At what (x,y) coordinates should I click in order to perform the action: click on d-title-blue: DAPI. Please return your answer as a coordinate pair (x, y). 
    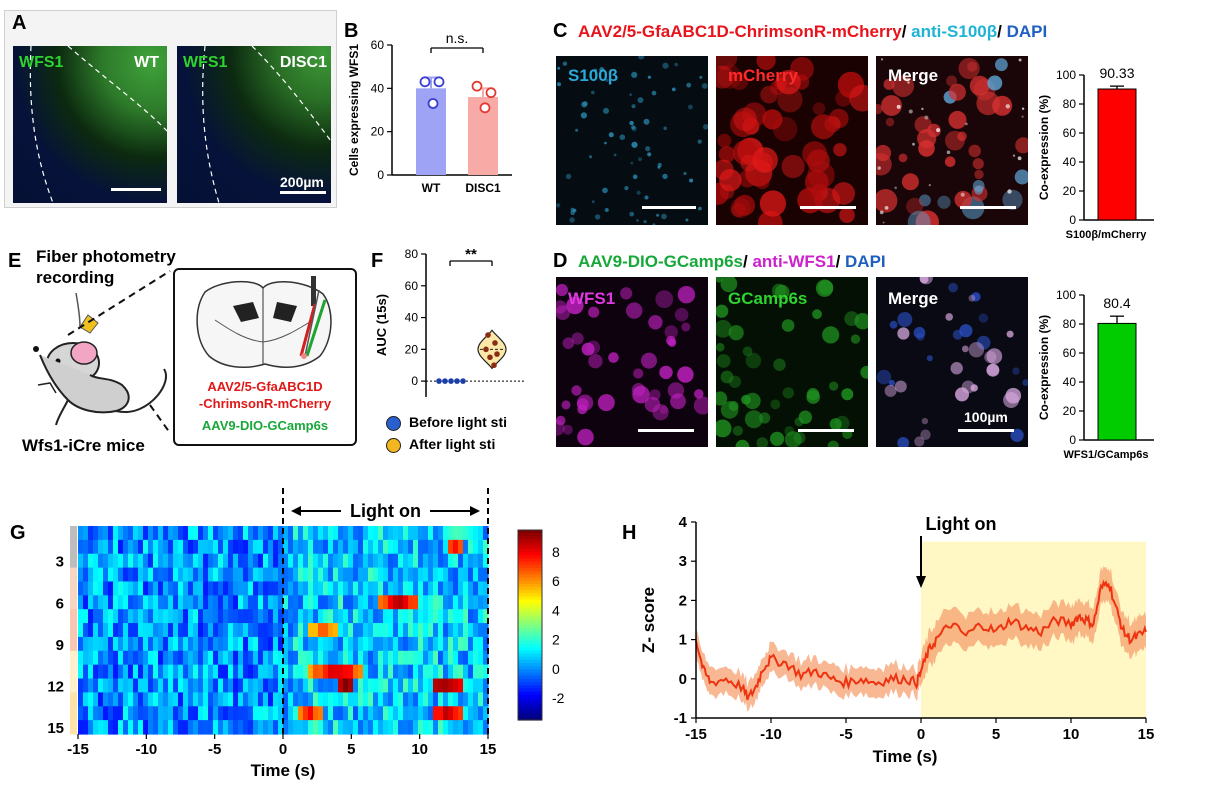
    Looking at the image, I should click on (865, 261).